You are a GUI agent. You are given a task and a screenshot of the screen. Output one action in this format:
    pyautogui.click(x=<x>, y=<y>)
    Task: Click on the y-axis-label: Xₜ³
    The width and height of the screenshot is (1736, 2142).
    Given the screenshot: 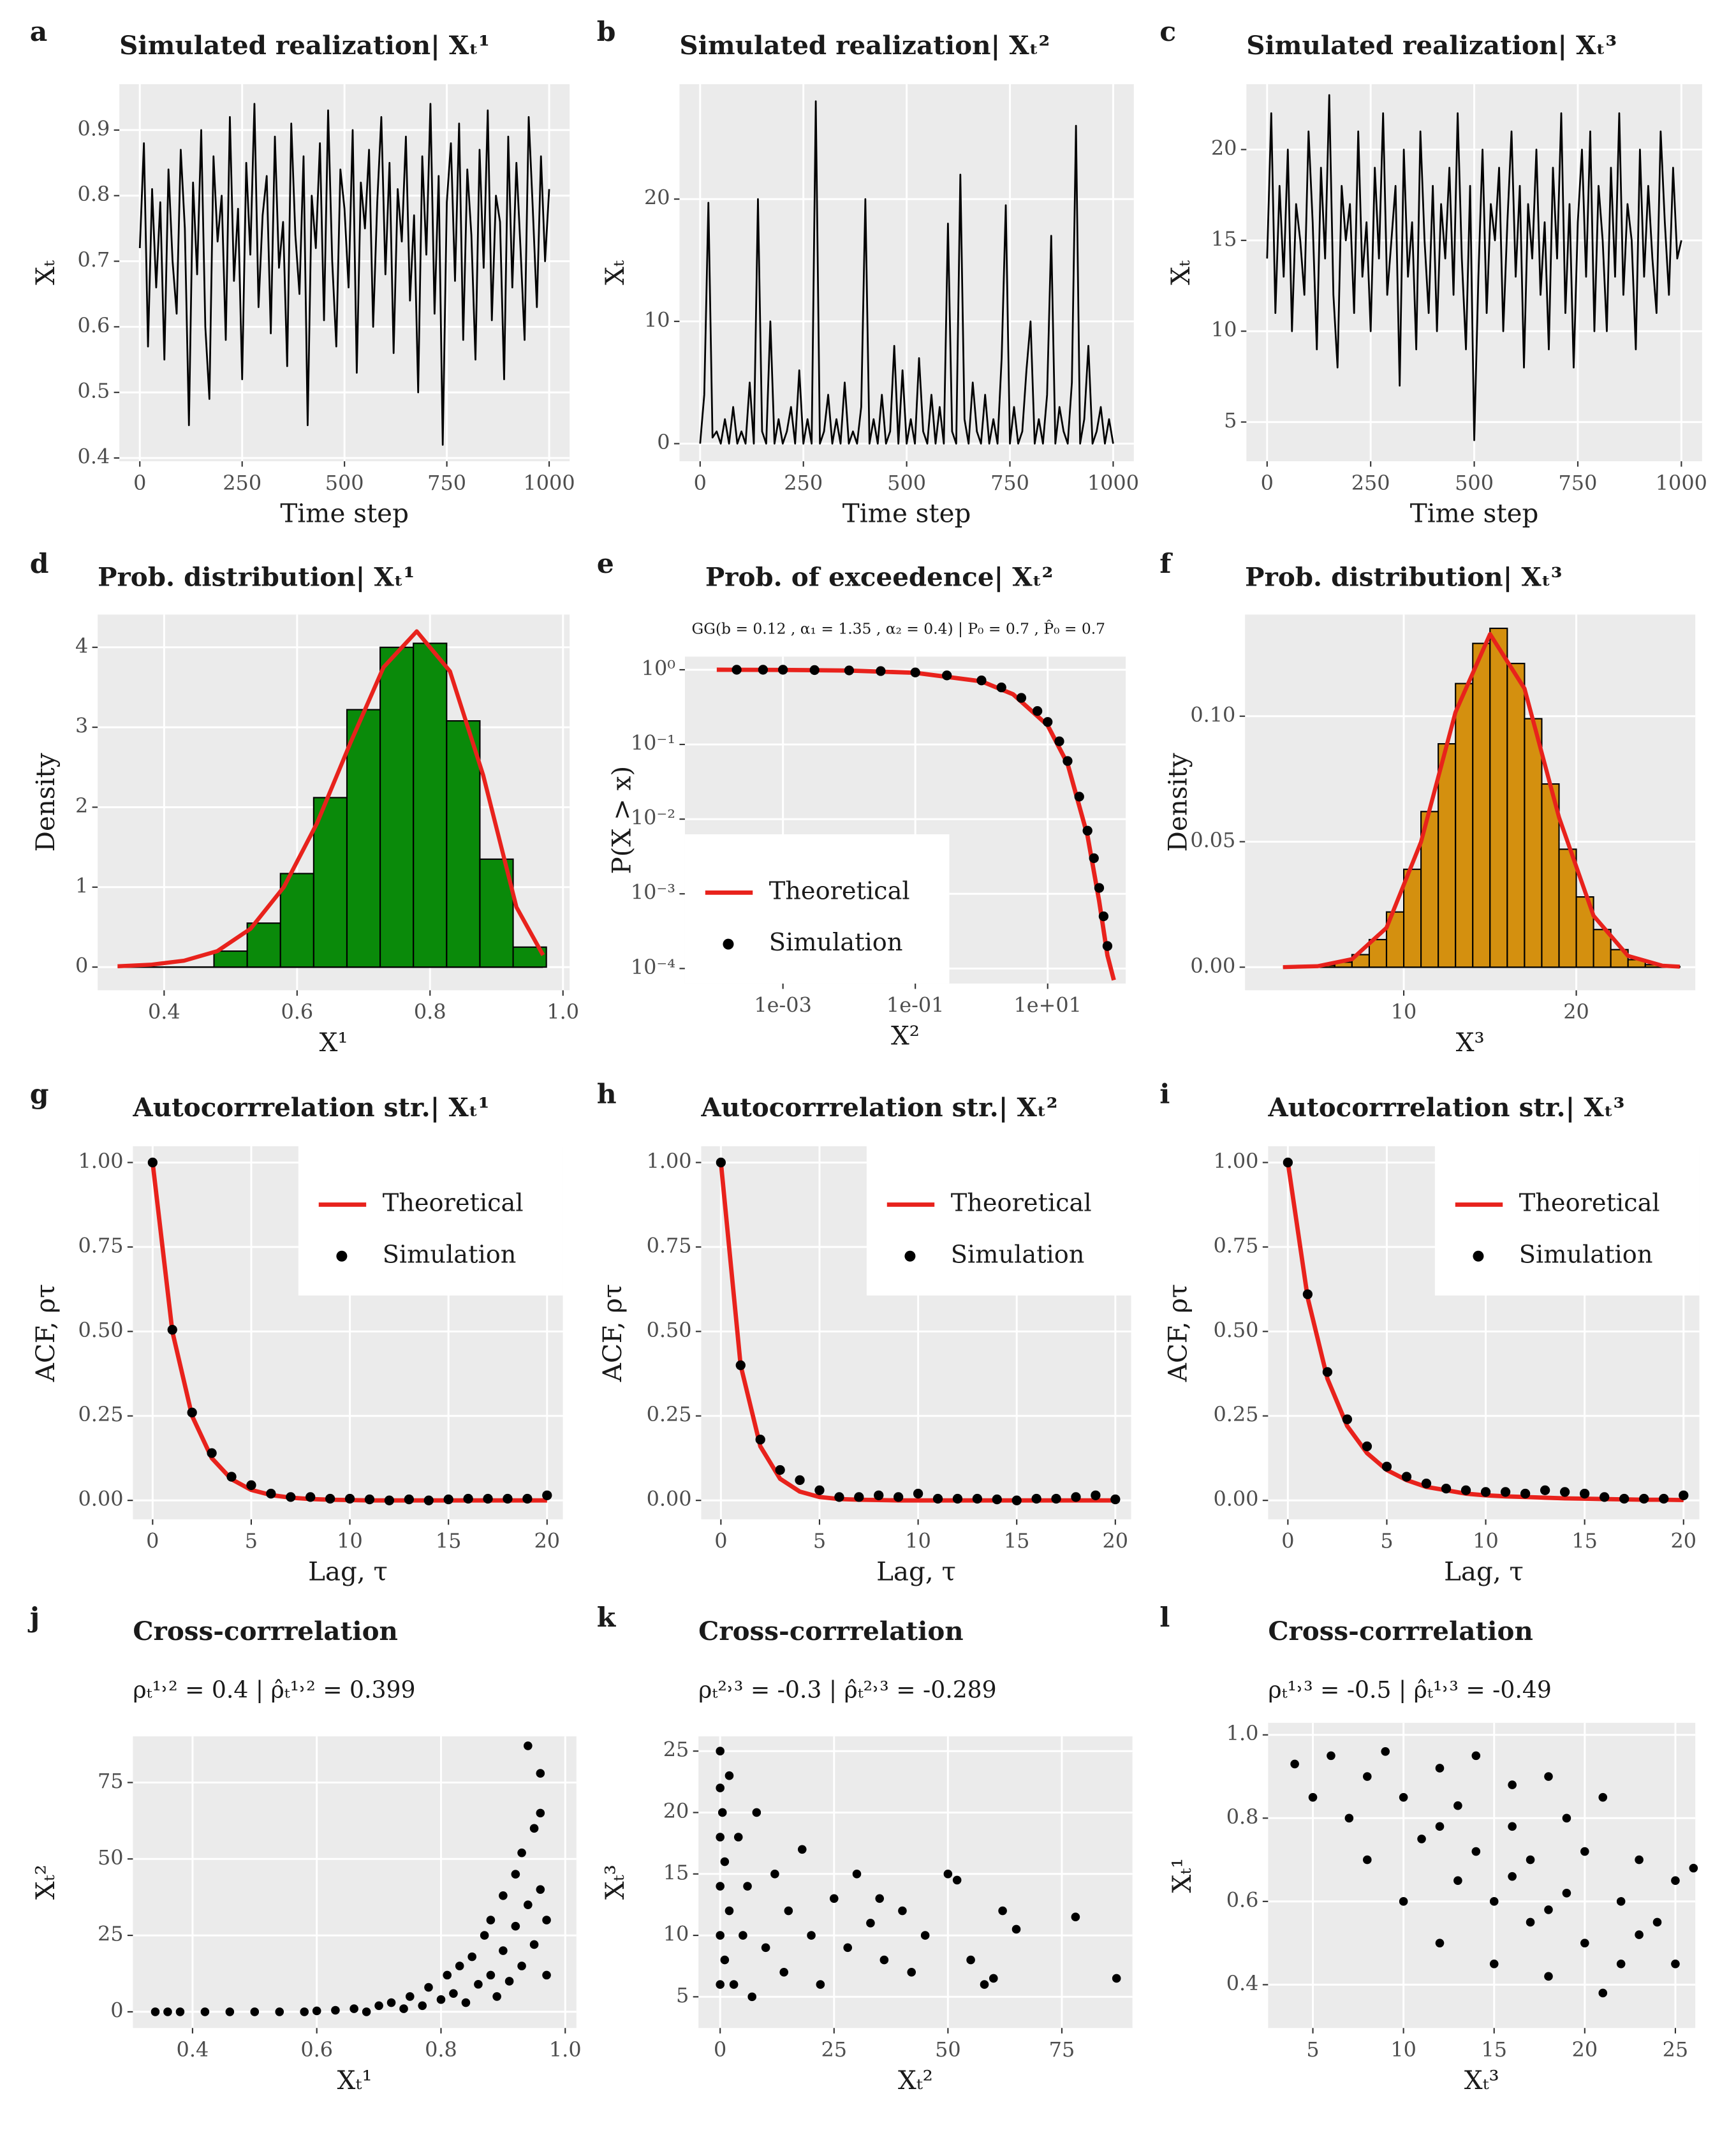 What is the action you would take?
    pyautogui.click(x=615, y=1882)
    